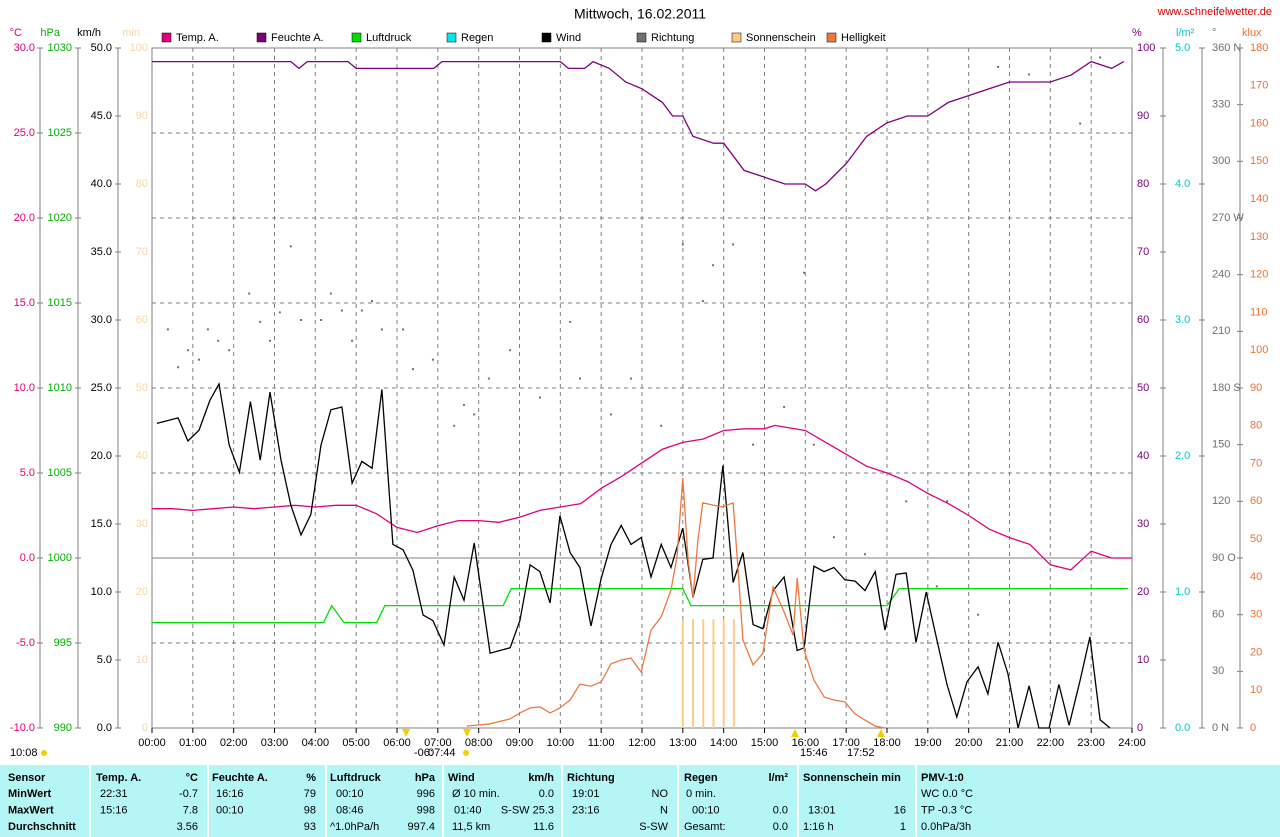 Image resolution: width=1280 pixels, height=837 pixels. What do you see at coordinates (1252, 33) in the screenshot?
I see `axis-title: klux` at bounding box center [1252, 33].